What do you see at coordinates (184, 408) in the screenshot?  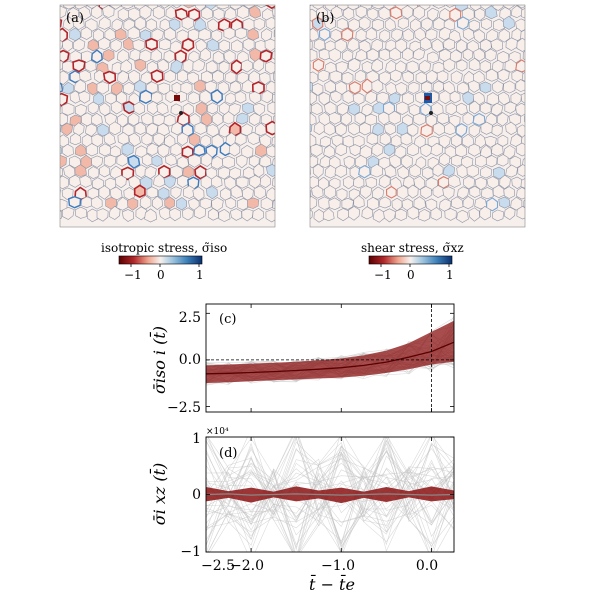 I see `chart-c-ytick-bottom: −2.5` at bounding box center [184, 408].